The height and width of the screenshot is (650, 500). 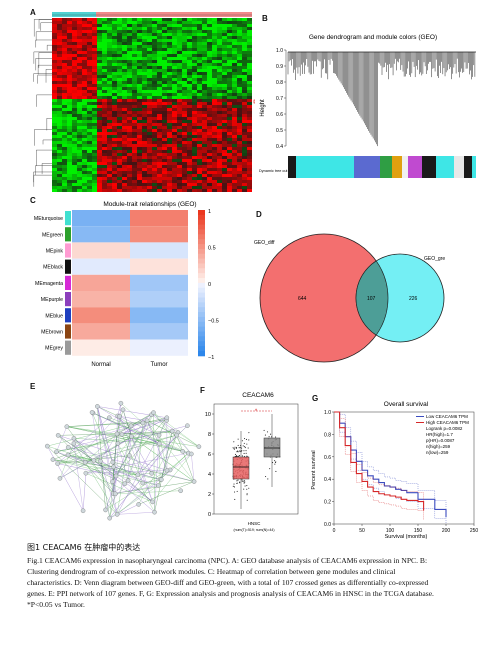 I want to click on trait-cell, so click(x=101, y=218).